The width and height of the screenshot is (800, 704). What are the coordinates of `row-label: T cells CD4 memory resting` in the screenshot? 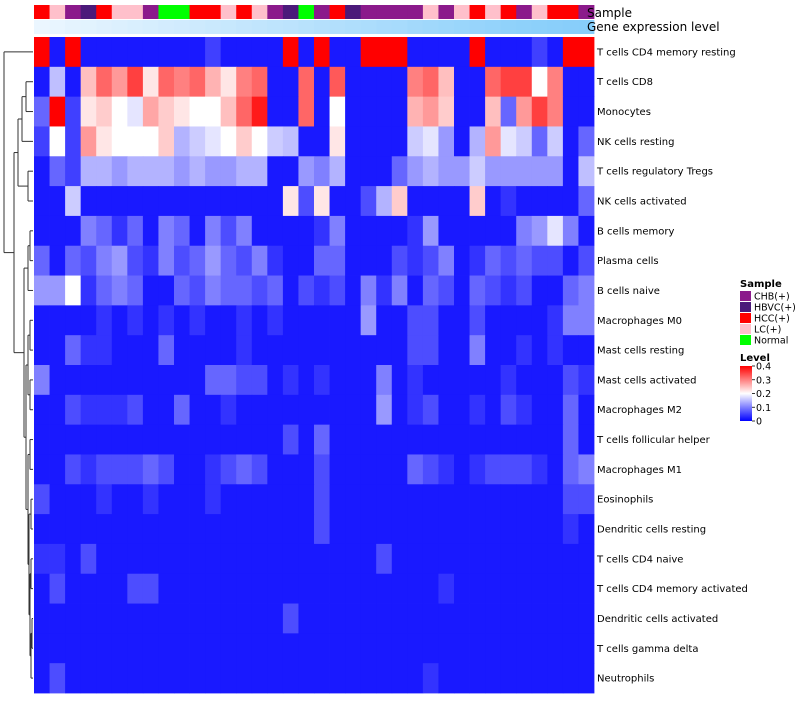 It's located at (666, 52).